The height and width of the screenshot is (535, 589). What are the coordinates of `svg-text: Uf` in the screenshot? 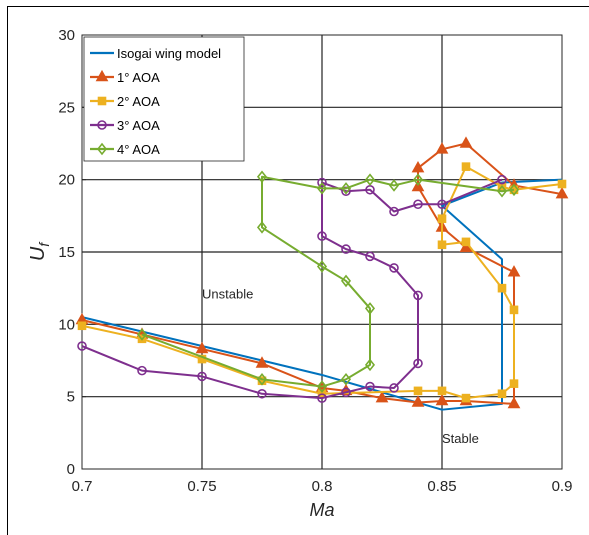 It's located at (39, 251).